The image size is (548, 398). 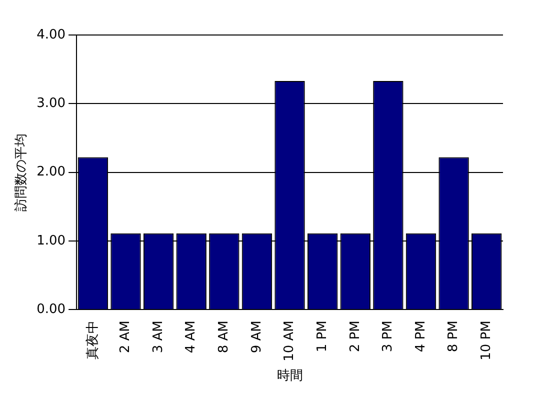 What do you see at coordinates (388, 336) in the screenshot?
I see `x-tick-label: 3 PM` at bounding box center [388, 336].